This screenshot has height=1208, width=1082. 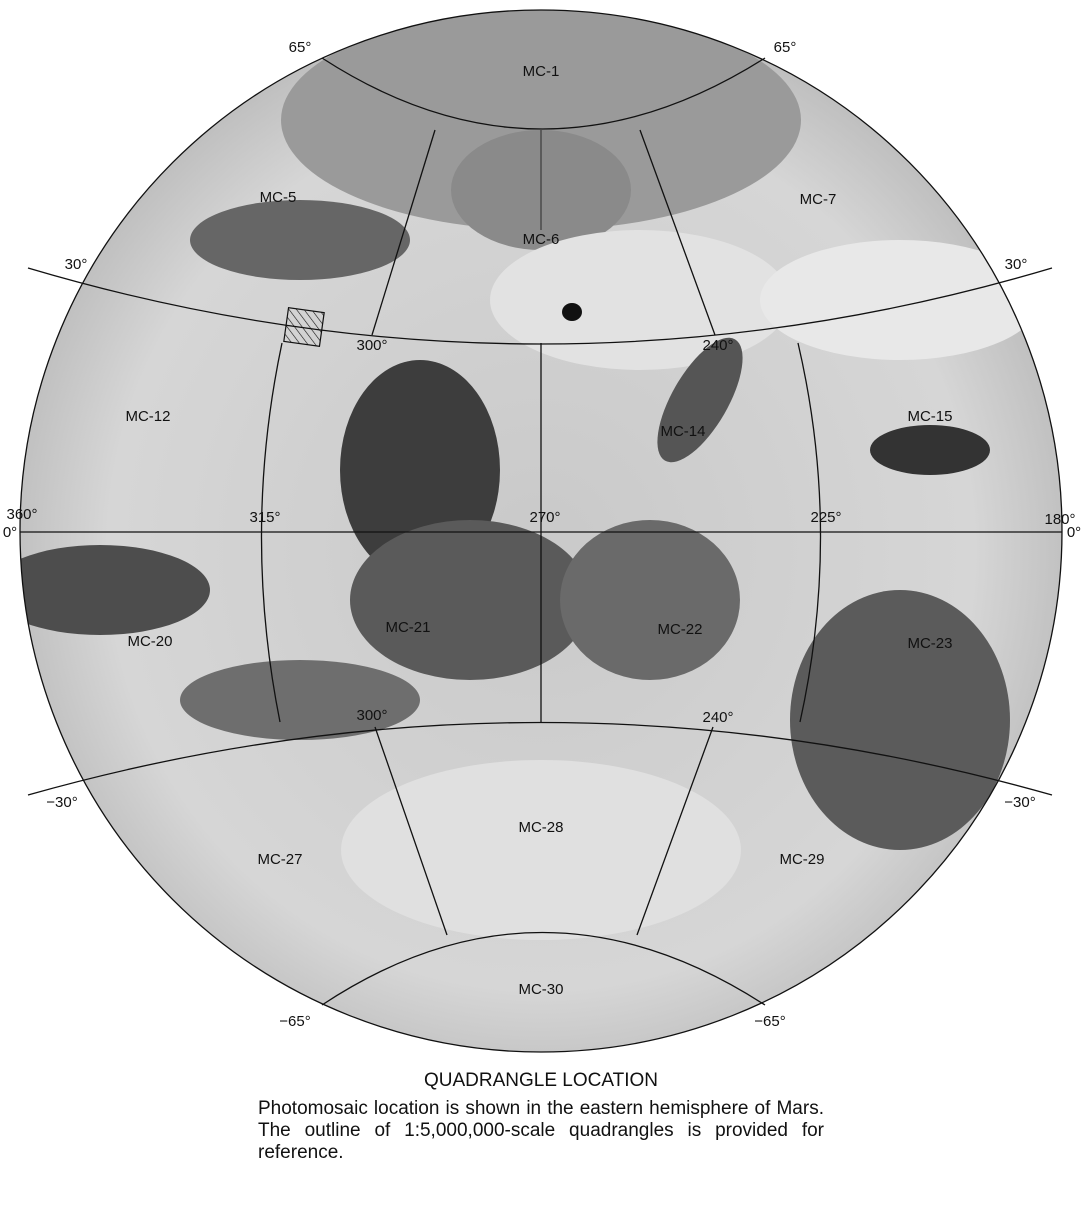 I want to click on quadrangle-label: MC-20, so click(x=149, y=641).